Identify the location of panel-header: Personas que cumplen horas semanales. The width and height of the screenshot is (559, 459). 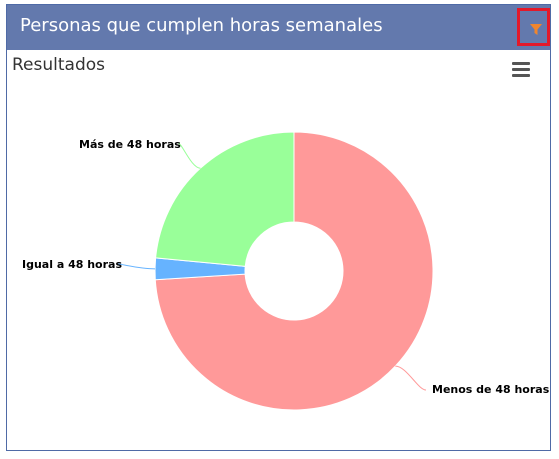
(278, 27).